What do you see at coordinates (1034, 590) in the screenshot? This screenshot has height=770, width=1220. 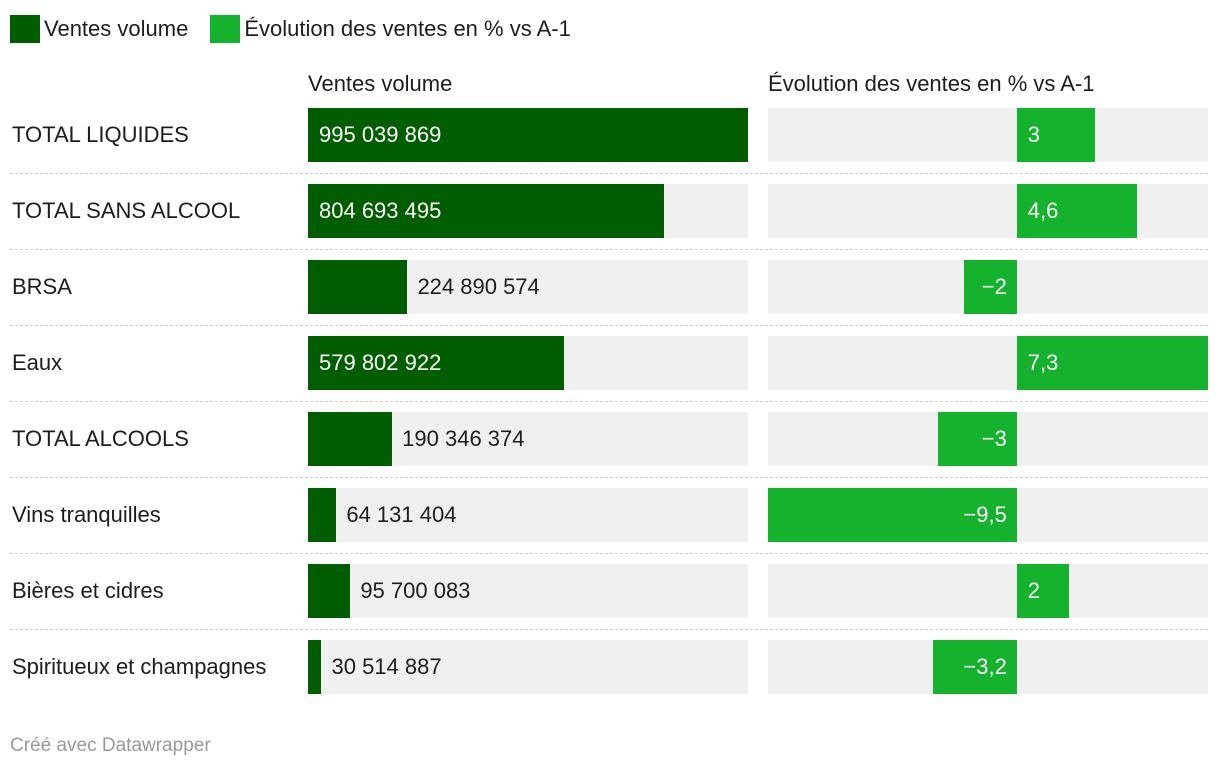 I see `evolution-value-label: 2` at bounding box center [1034, 590].